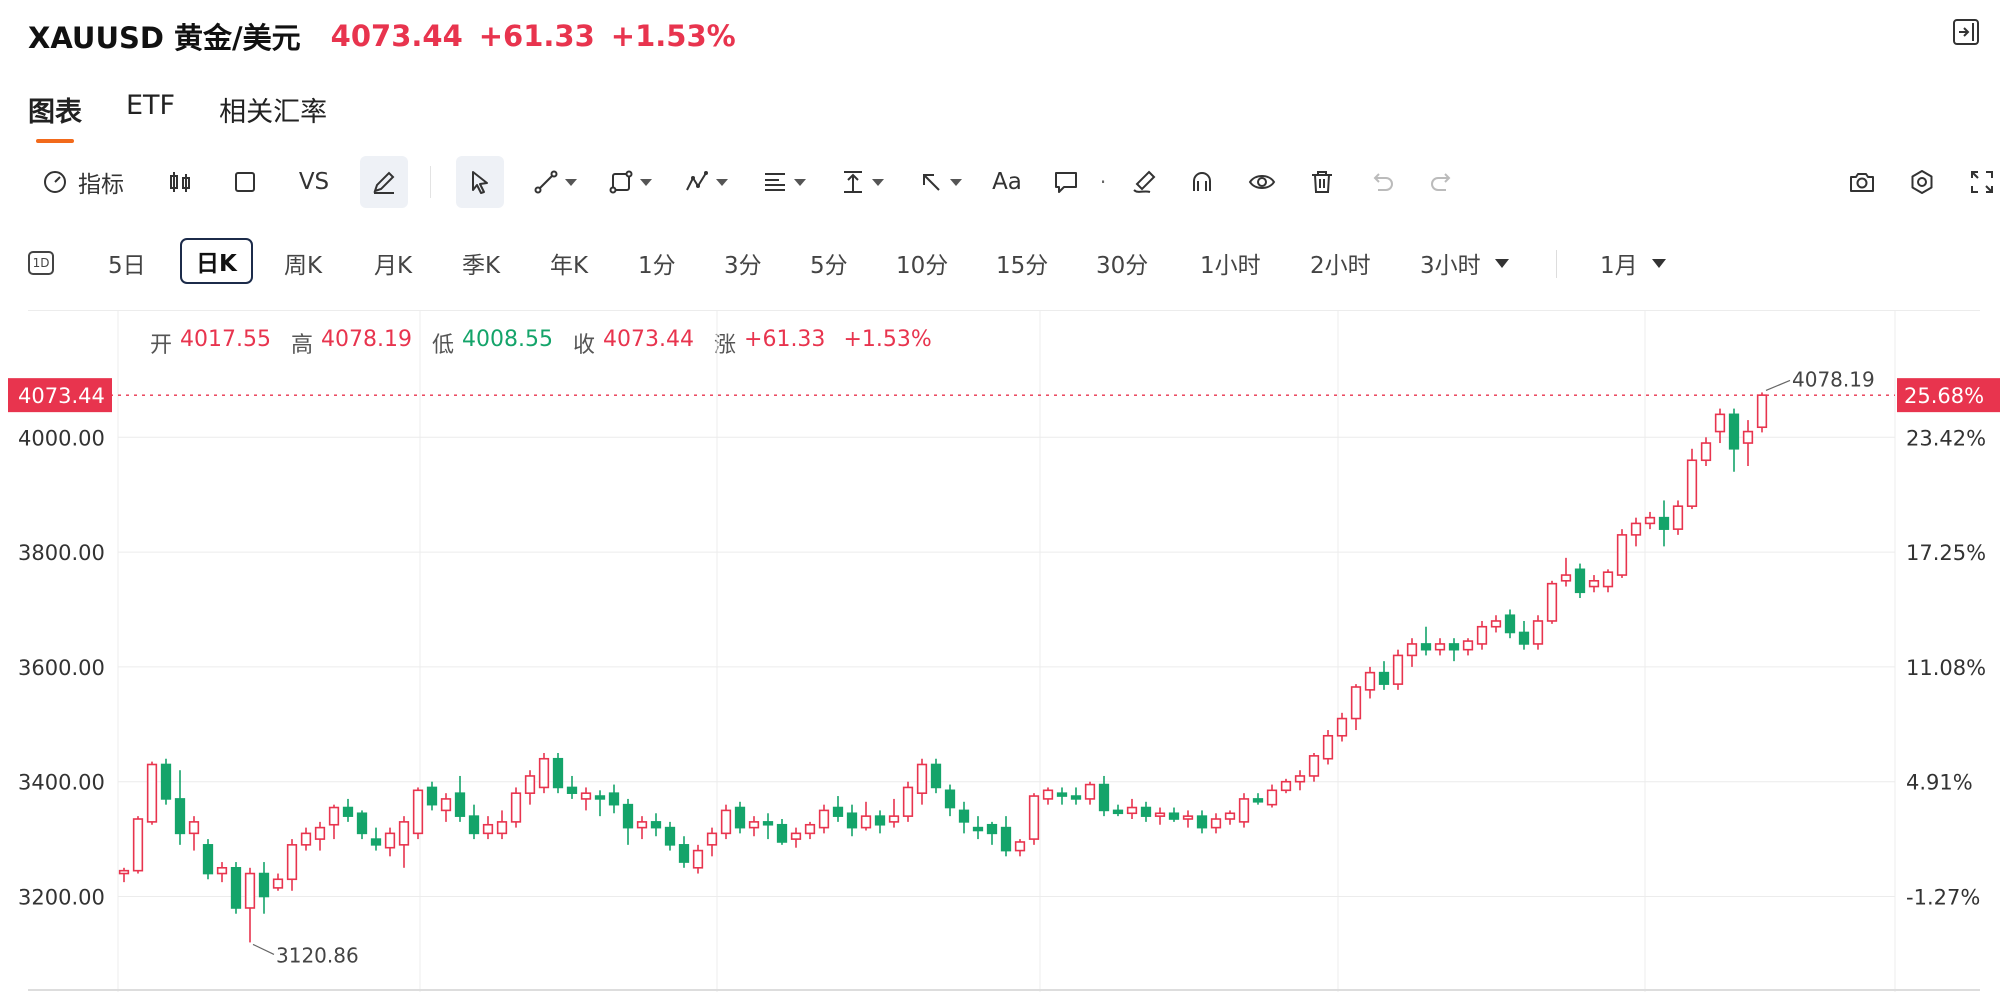 The height and width of the screenshot is (992, 2000). I want to click on last-pct-tag-label: 25.68%, so click(1944, 396).